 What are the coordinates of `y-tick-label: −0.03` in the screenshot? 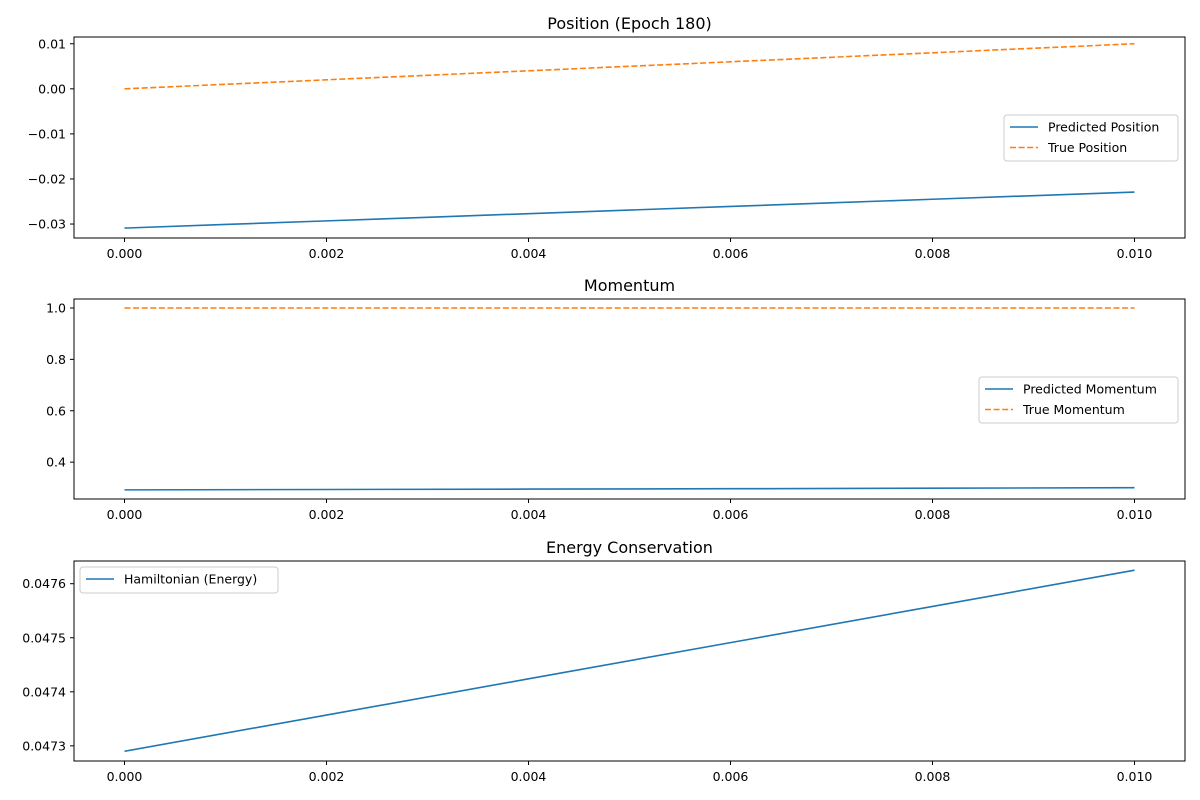 It's located at (47, 224).